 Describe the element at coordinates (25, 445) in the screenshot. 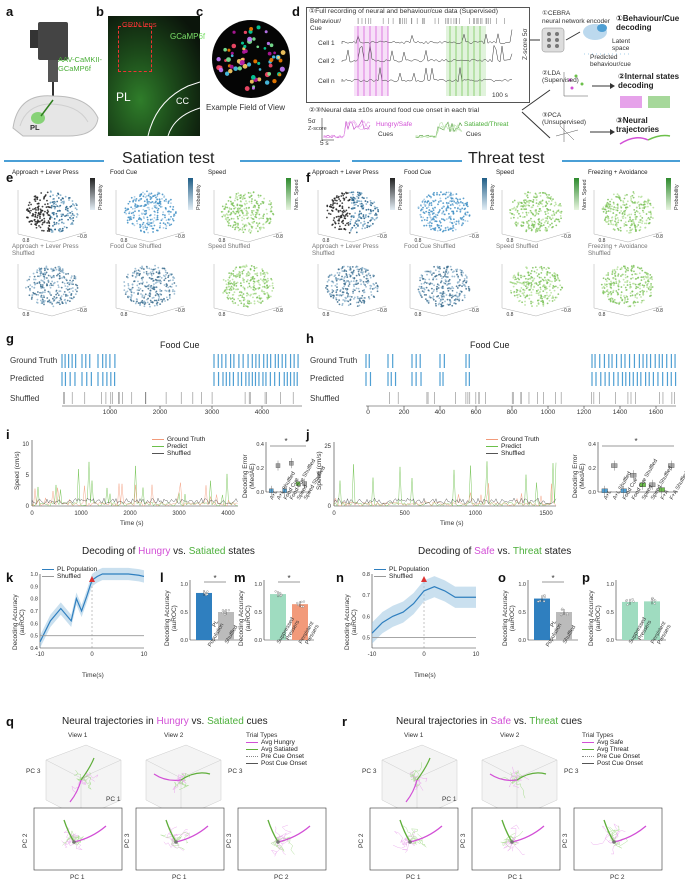

I see `y-tick-label: 10` at that location.